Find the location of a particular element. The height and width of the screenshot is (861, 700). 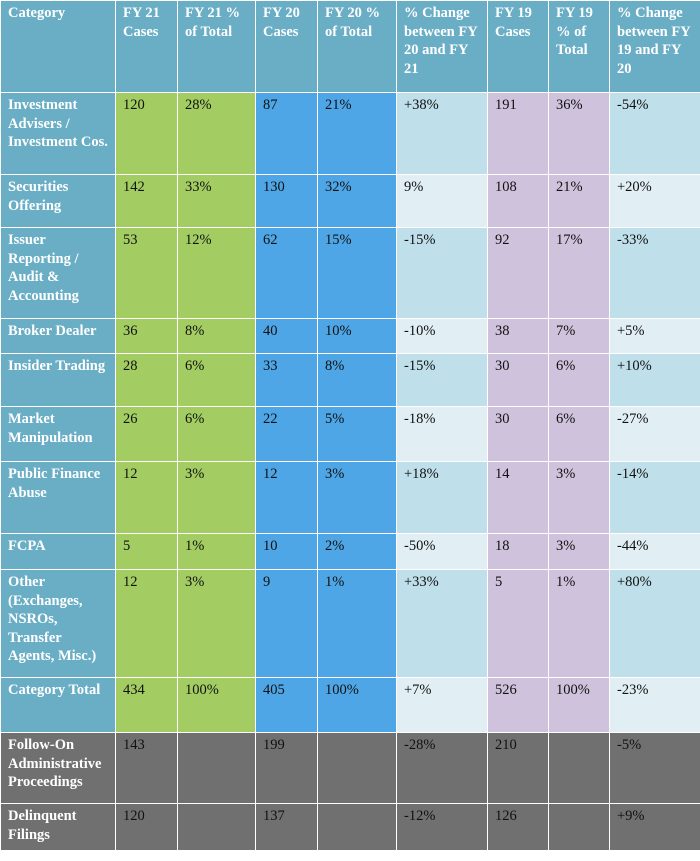

cell-fy20-cases: 199 is located at coordinates (286, 768).